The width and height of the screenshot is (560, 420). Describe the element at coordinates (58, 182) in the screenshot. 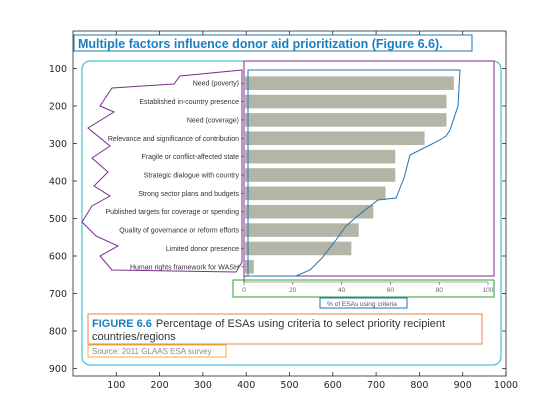

I see `outer-y-tick-label: 400` at that location.